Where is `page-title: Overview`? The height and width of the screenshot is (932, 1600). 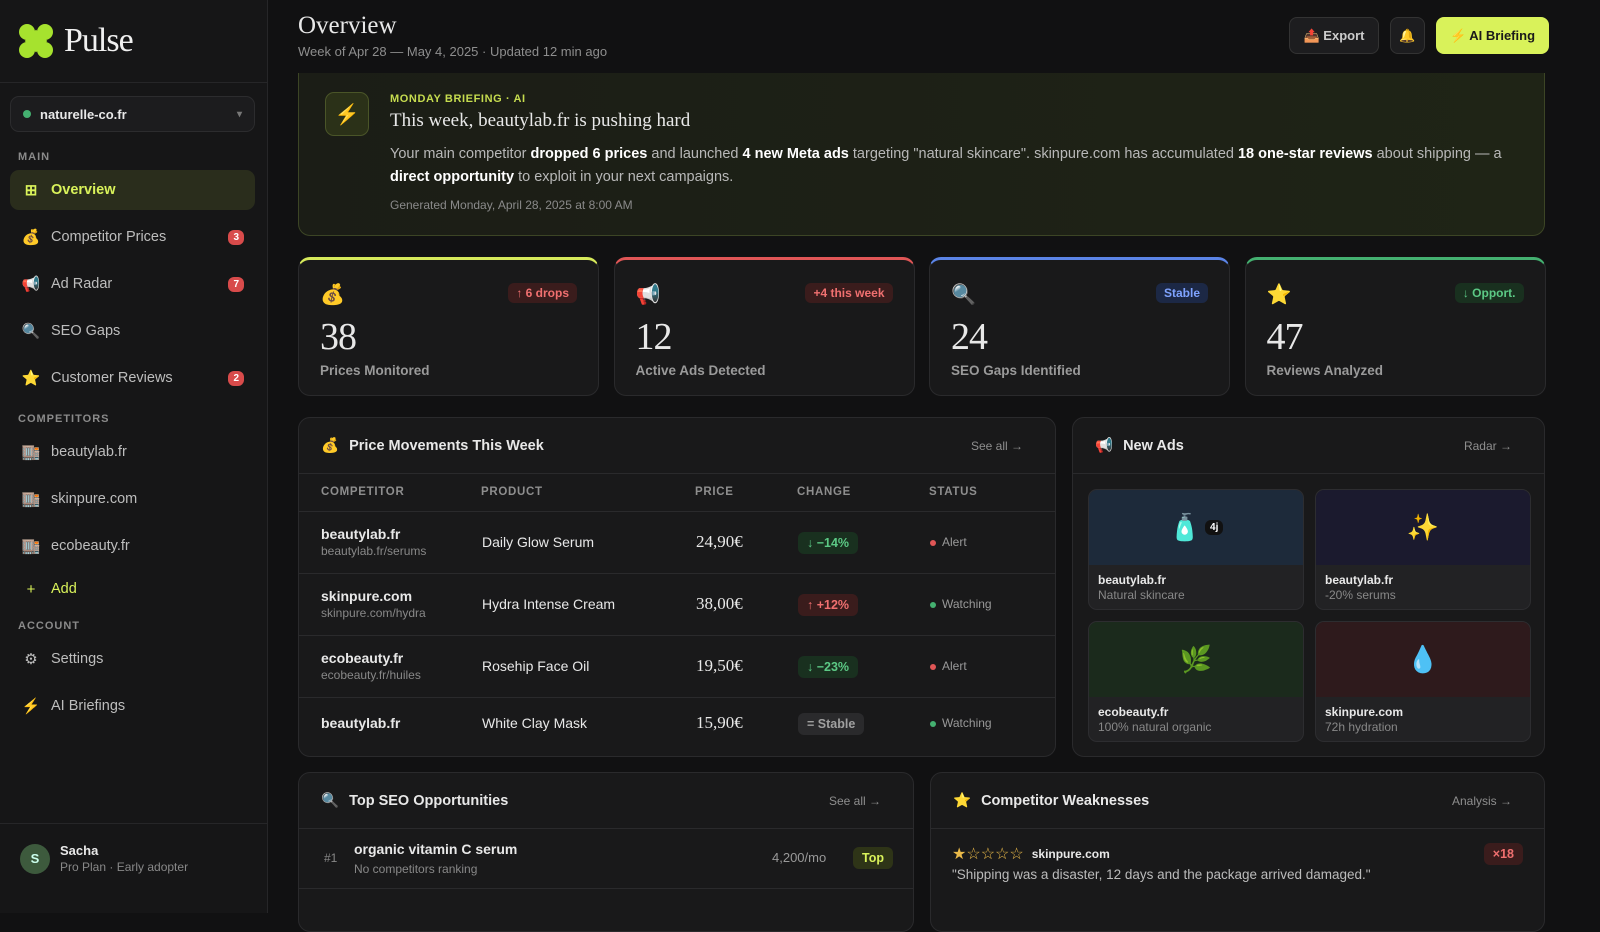
page-title: Overview is located at coordinates (347, 25).